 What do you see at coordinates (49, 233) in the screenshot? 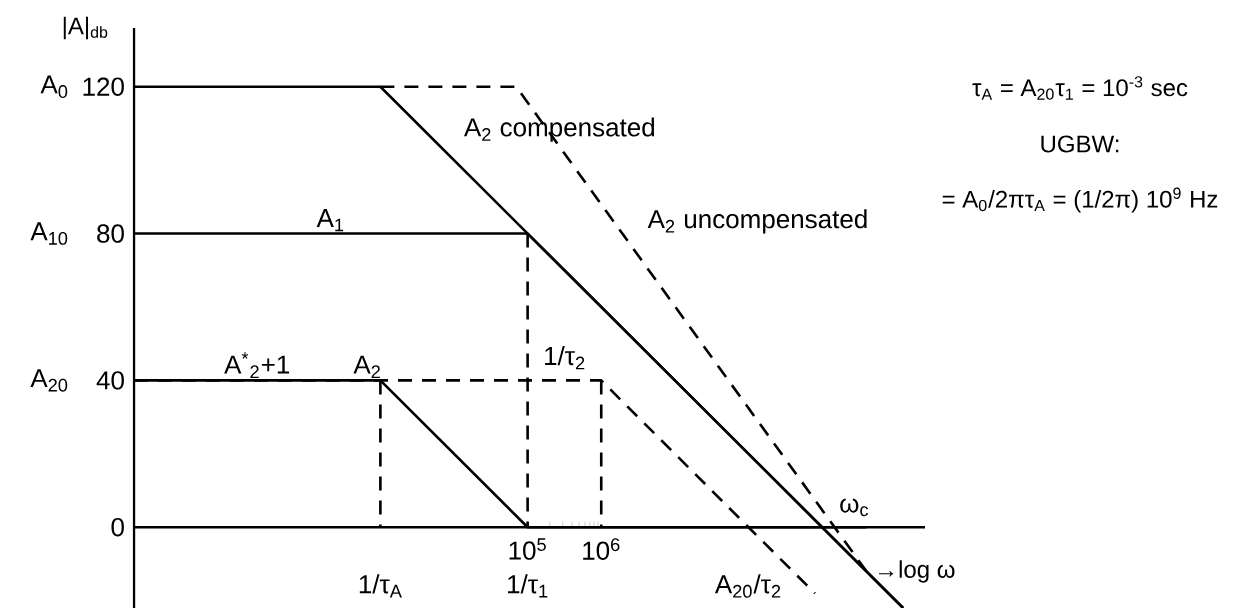
I see `annotation: A$_{10}$` at bounding box center [49, 233].